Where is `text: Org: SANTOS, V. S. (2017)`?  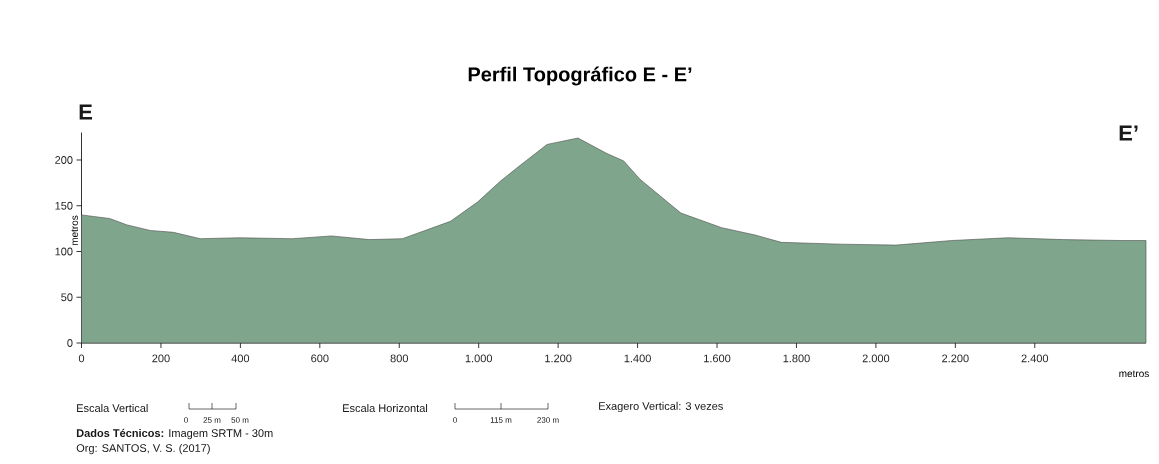 text: Org: SANTOS, V. S. (2017) is located at coordinates (143, 449).